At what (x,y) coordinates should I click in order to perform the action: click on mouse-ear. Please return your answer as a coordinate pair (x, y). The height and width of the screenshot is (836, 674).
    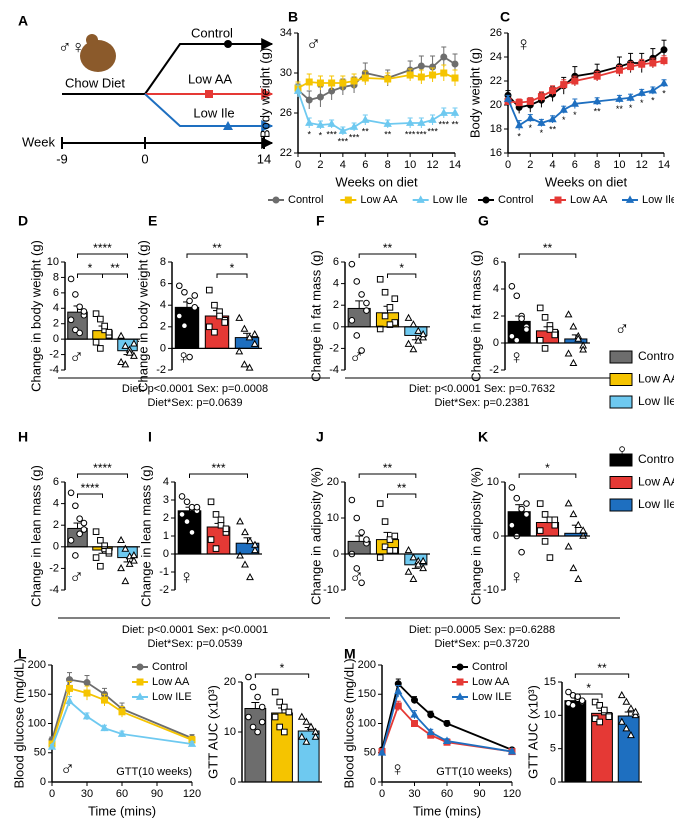
    Looking at the image, I should click on (92, 40).